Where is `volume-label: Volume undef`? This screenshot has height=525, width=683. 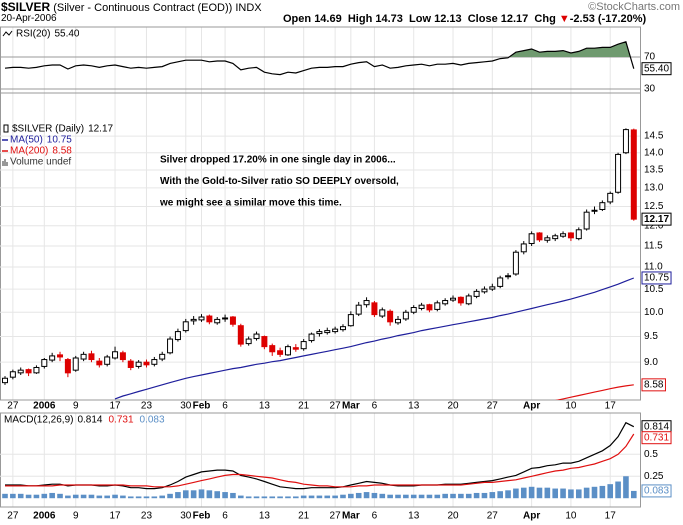 volume-label: Volume undef is located at coordinates (40, 162).